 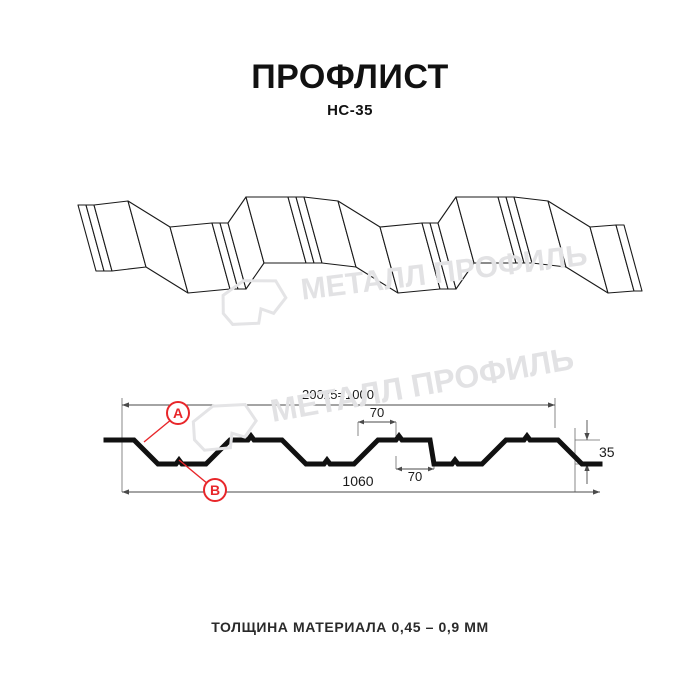 I want to click on cross-section-drawing: 200x5=1000 70 70, so click(x=360, y=445).